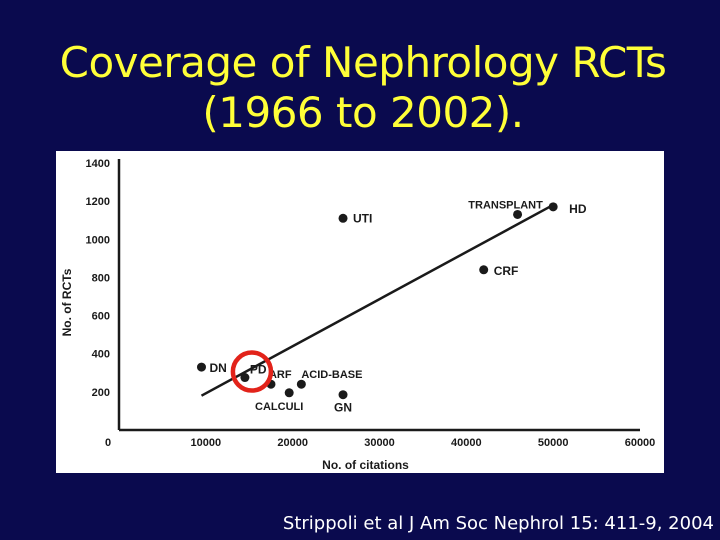  Describe the element at coordinates (466, 443) in the screenshot. I see `x-tick-label: 40000` at that location.